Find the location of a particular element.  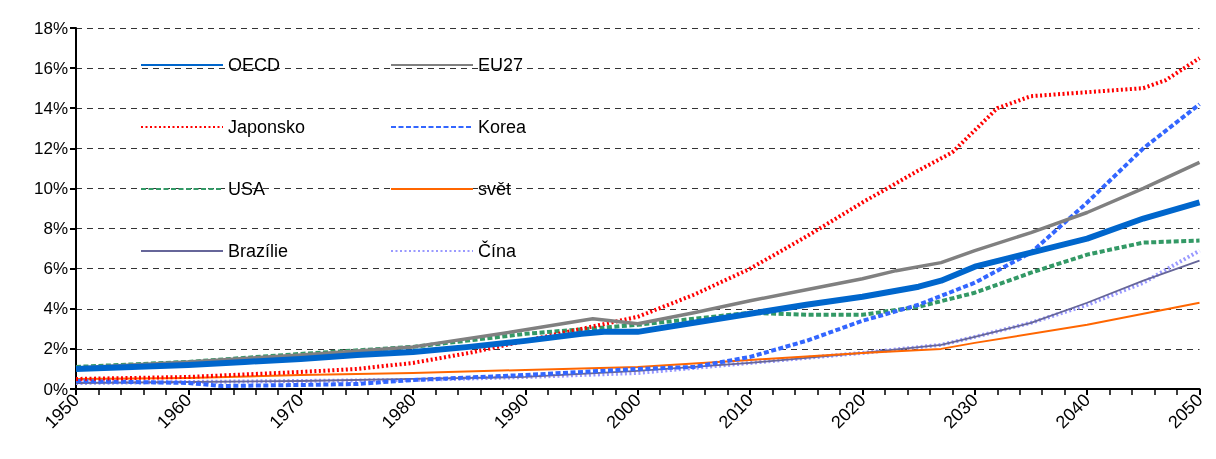

y-tick-label: 8% is located at coordinates (55, 229).